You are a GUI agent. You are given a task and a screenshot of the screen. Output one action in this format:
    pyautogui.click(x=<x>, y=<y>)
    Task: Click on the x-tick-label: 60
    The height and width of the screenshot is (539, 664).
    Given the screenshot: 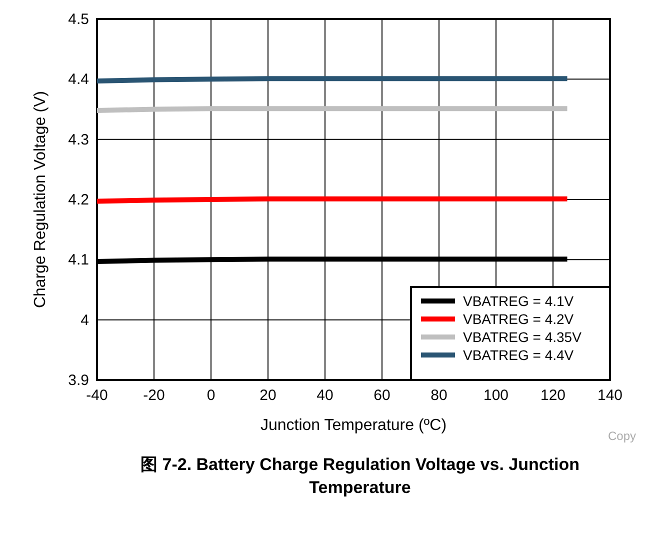 What is the action you would take?
    pyautogui.click(x=382, y=395)
    